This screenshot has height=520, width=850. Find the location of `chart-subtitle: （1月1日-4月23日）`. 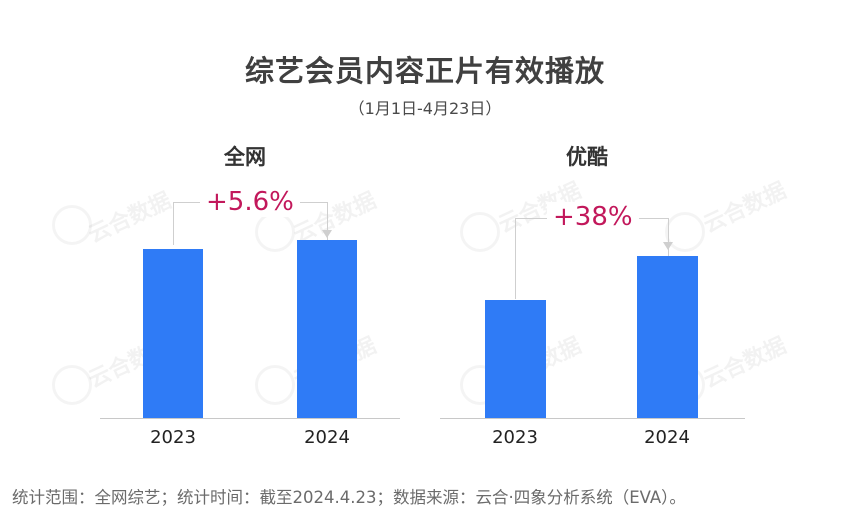

chart-subtitle: （1月1日-4月23日） is located at coordinates (425, 108).